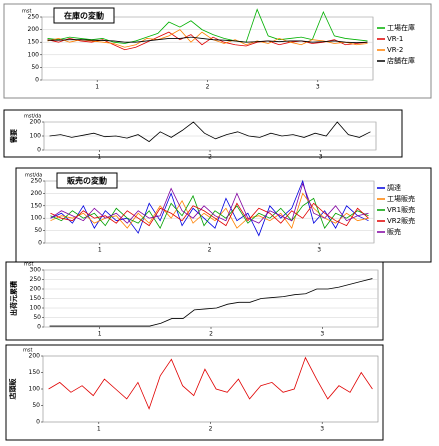  Describe the element at coordinates (395, 39) in the screenshot. I see `legend-label: VR-1` at that location.